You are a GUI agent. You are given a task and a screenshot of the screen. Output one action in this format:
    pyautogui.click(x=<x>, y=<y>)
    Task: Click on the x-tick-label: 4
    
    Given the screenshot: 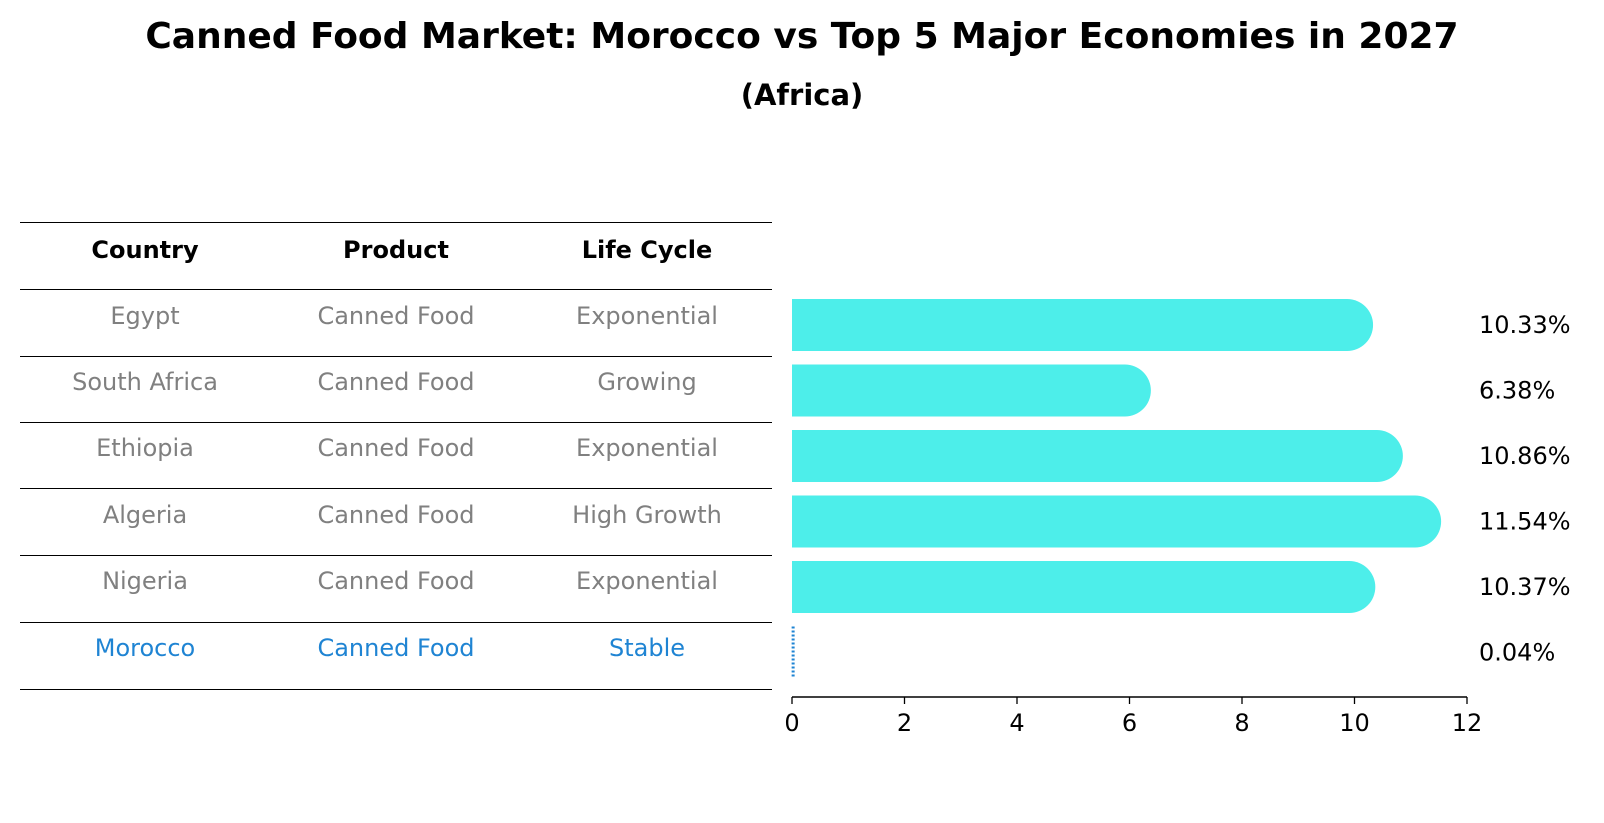 What is the action you would take?
    pyautogui.click(x=1016, y=723)
    